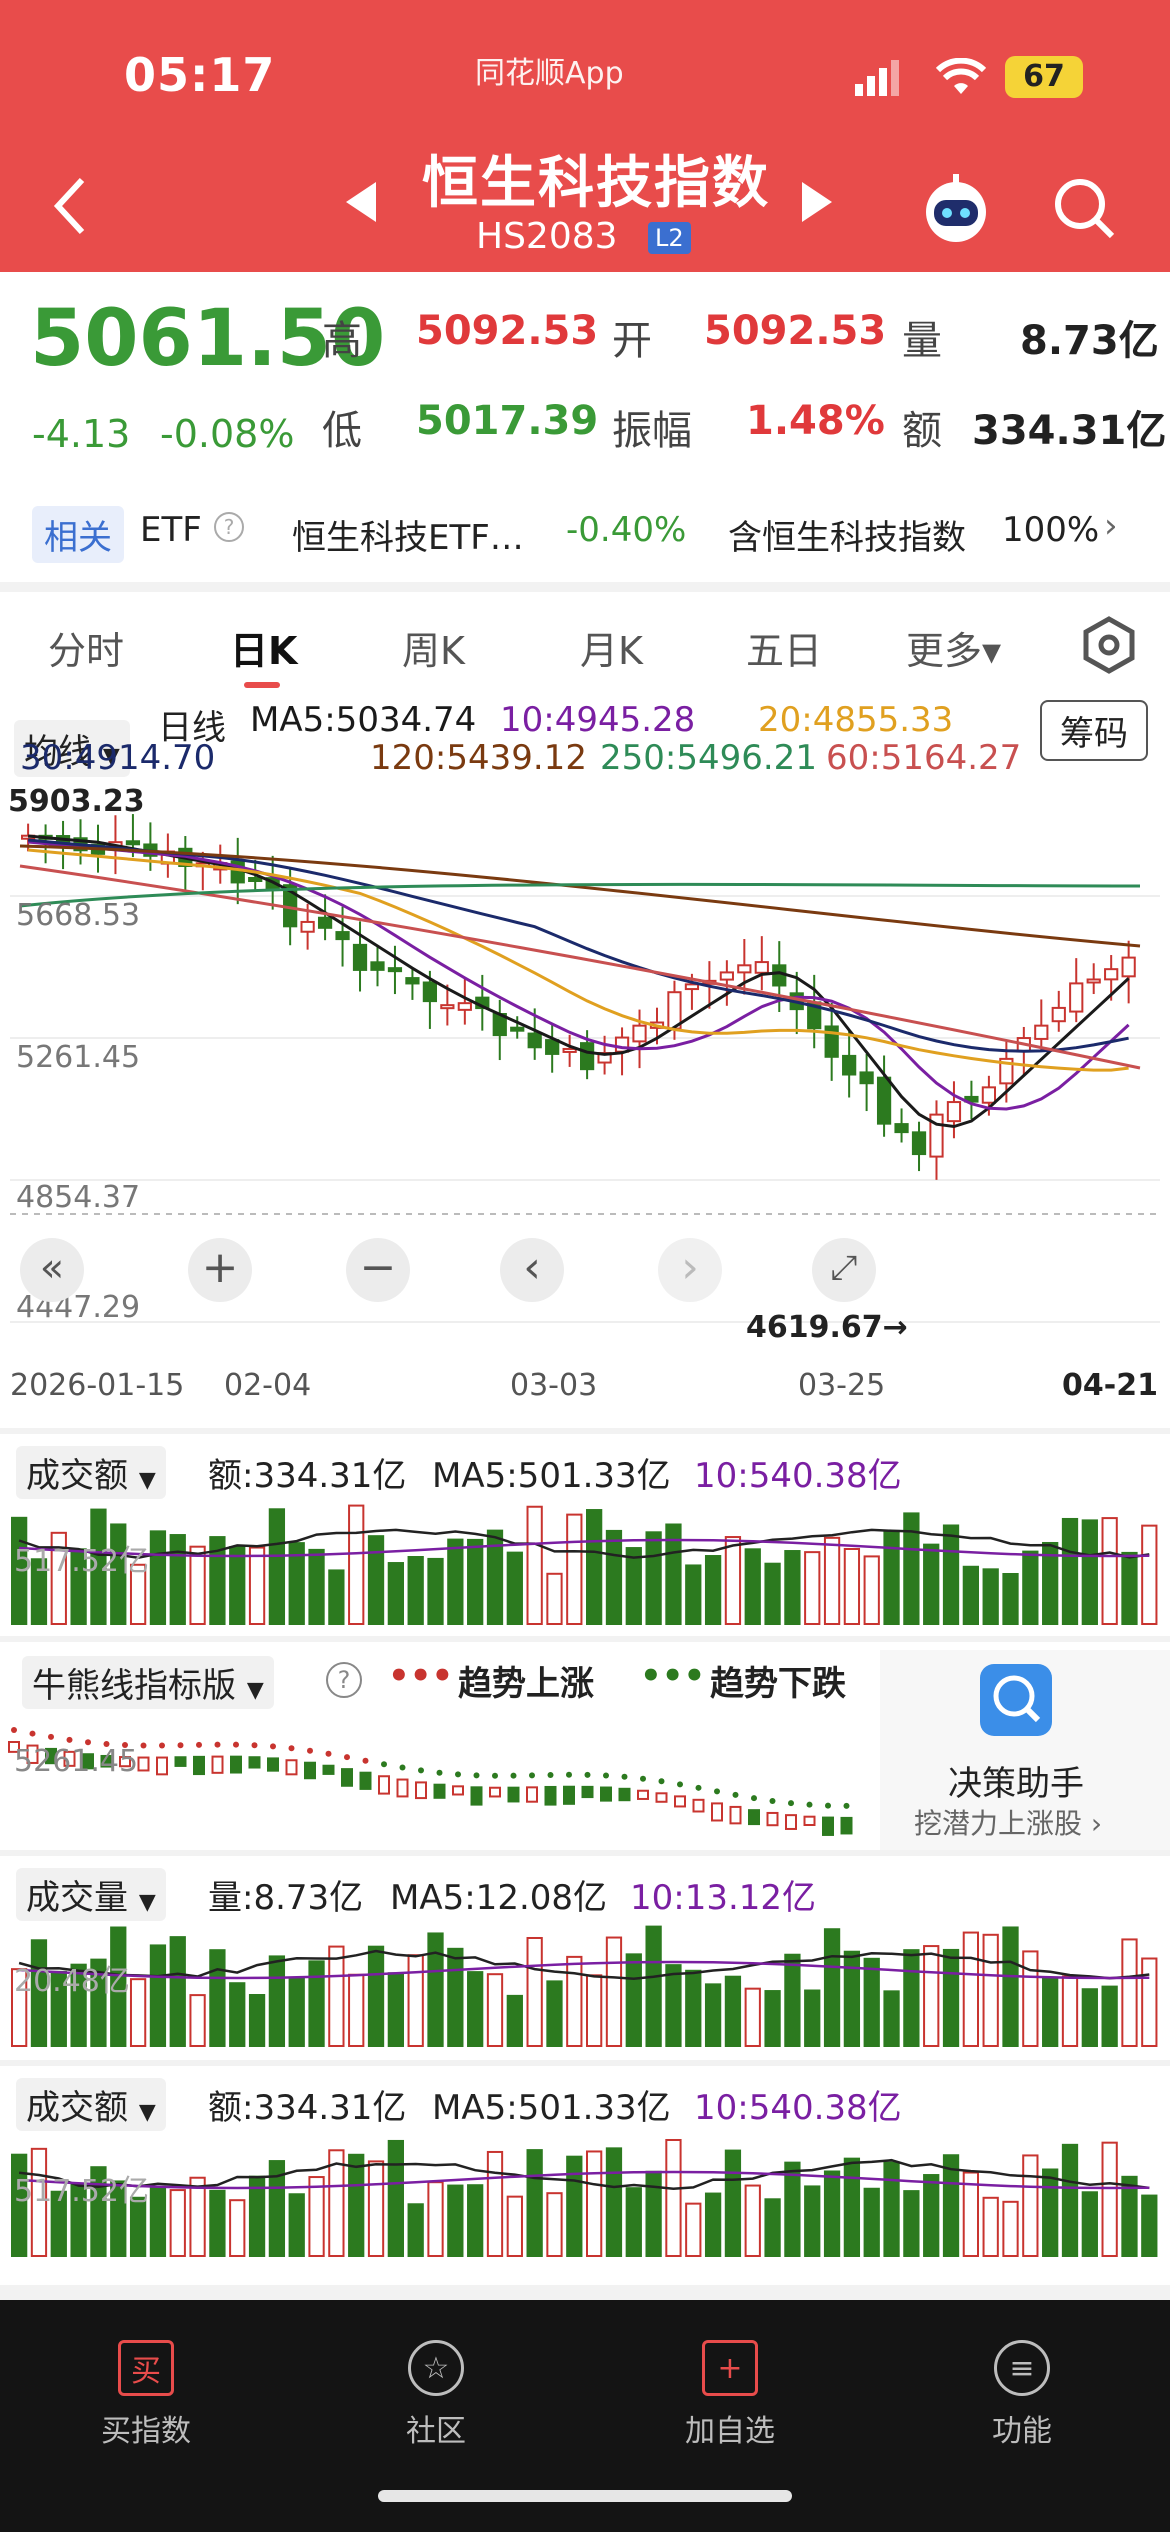 Image resolution: width=1170 pixels, height=2532 pixels. Describe the element at coordinates (690, 1270) in the screenshot. I see `scroll-right-icon: ›` at that location.